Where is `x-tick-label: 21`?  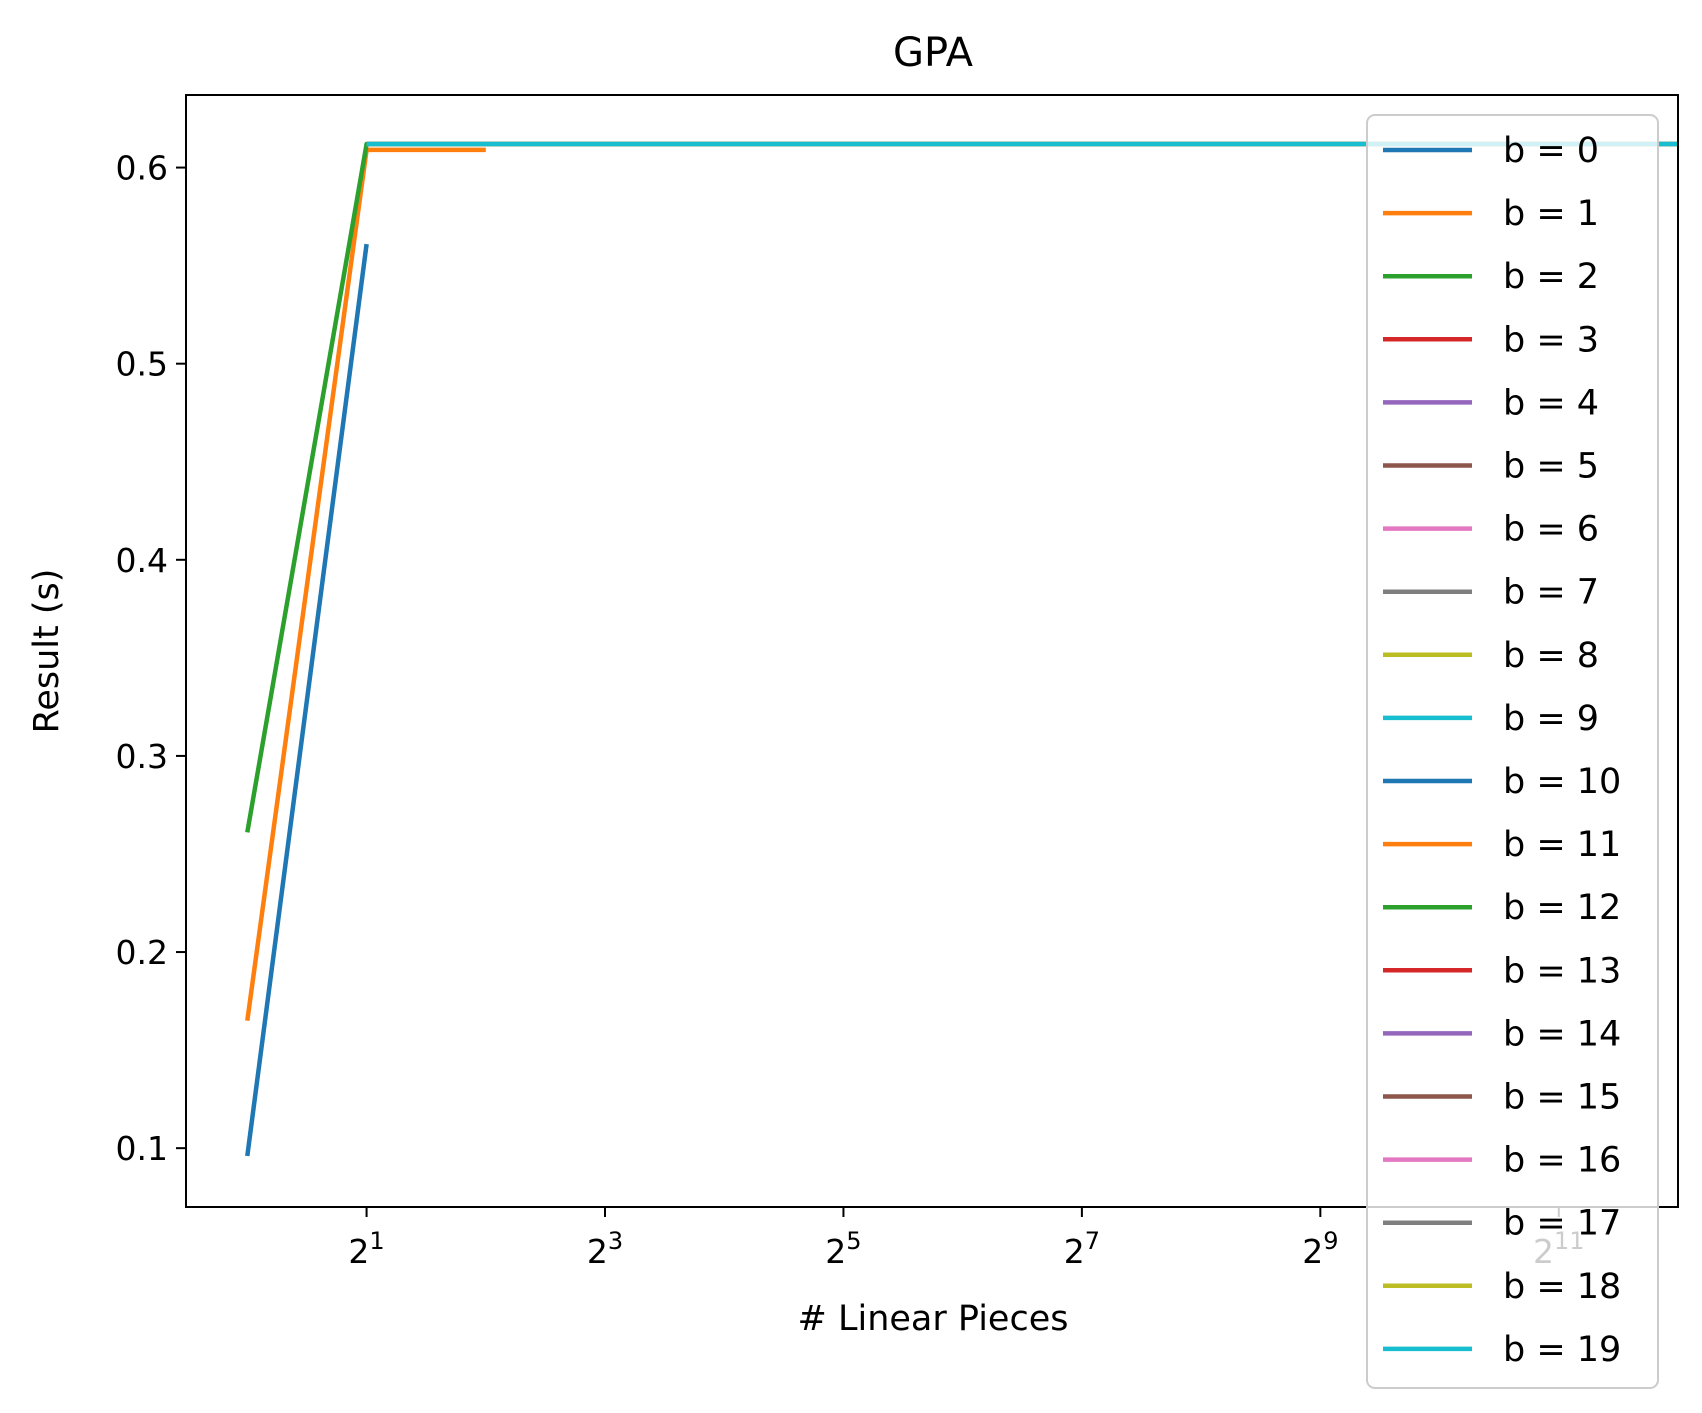 x-tick-label: 21 is located at coordinates (366, 1249).